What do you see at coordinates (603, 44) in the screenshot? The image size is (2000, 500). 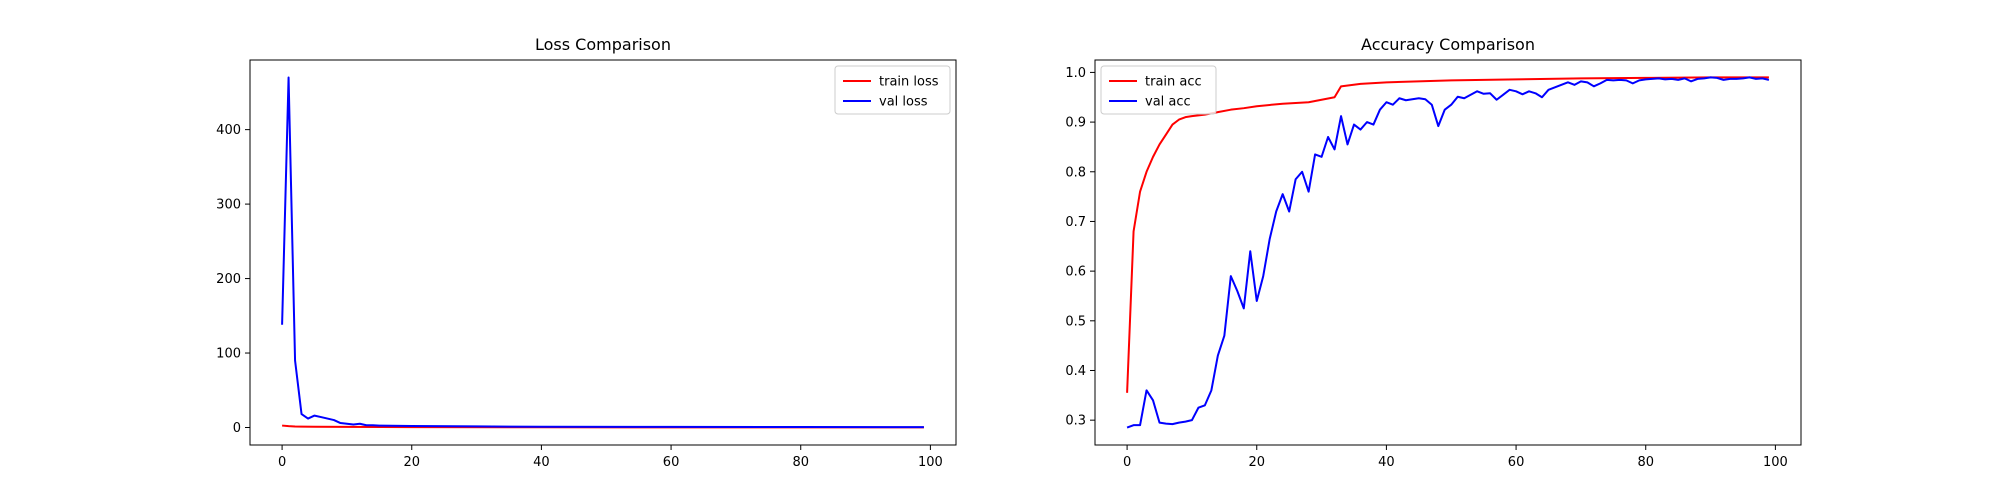 I see `chart-title: Loss Comparison` at bounding box center [603, 44].